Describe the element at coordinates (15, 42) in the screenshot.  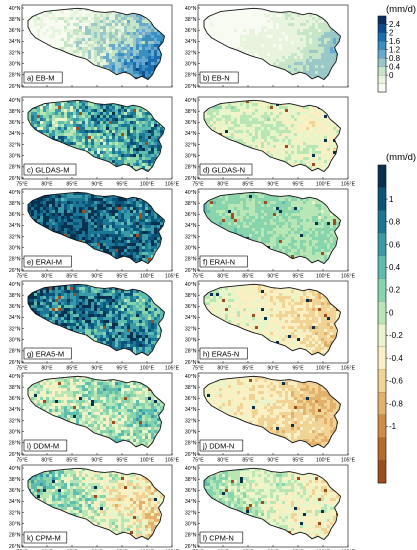
I see `lat-tick-label: 34°N` at that location.